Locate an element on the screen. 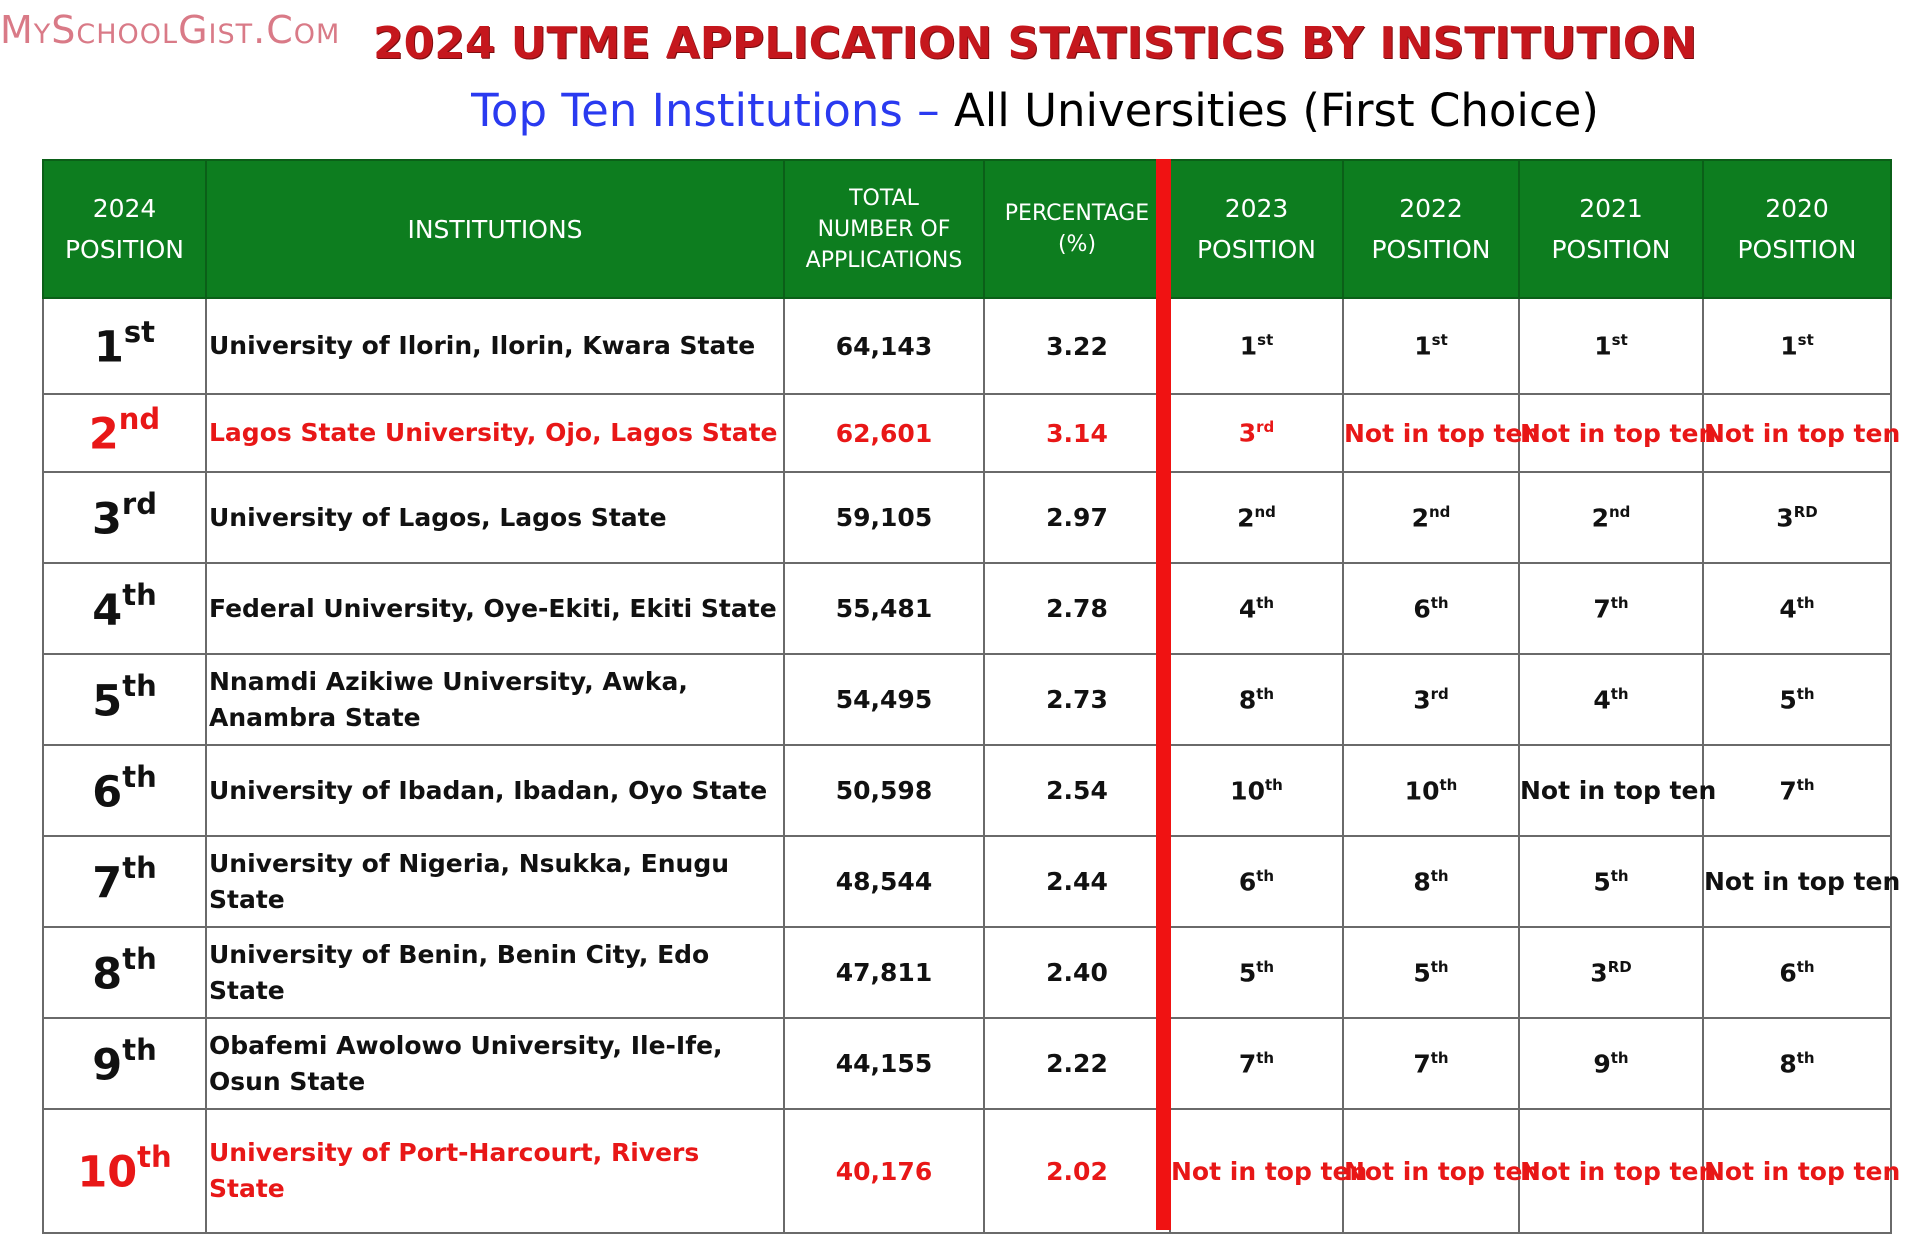  percentage-value: 3.22 is located at coordinates (1077, 346).